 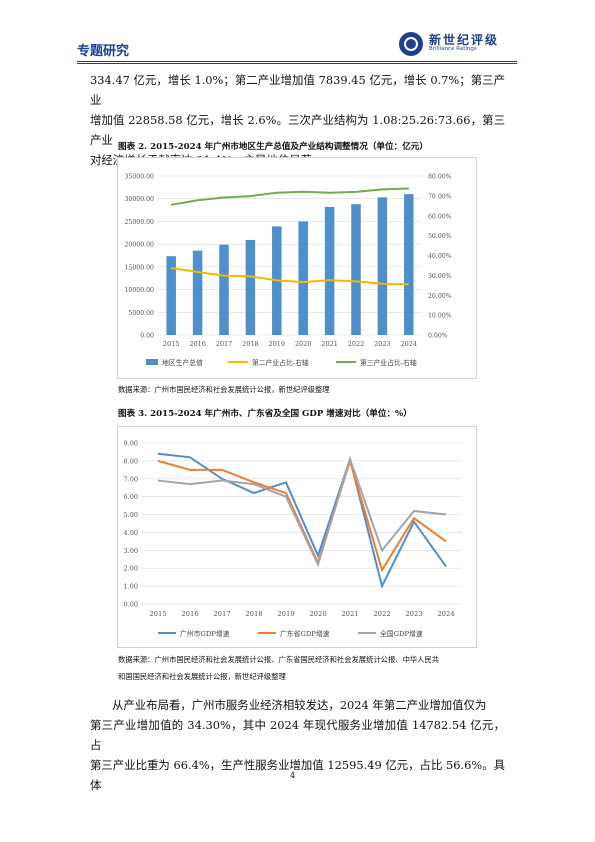 What do you see at coordinates (293, 775) in the screenshot?
I see `page-number: 4` at bounding box center [293, 775].